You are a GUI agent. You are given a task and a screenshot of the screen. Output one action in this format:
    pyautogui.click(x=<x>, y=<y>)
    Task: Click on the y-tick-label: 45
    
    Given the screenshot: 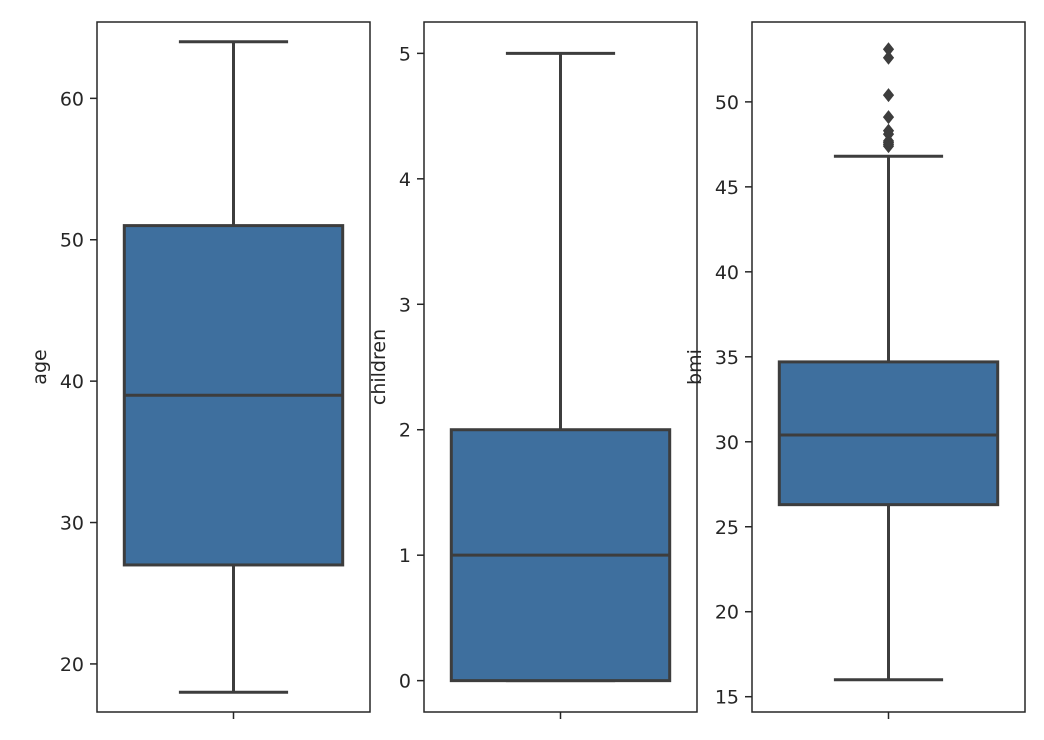 What is the action you would take?
    pyautogui.click(x=727, y=188)
    